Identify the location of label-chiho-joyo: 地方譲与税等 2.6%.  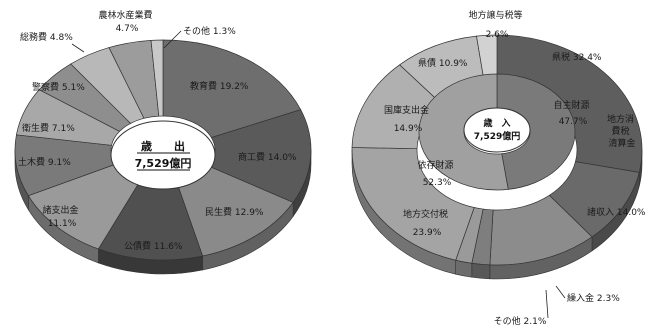
(497, 24).